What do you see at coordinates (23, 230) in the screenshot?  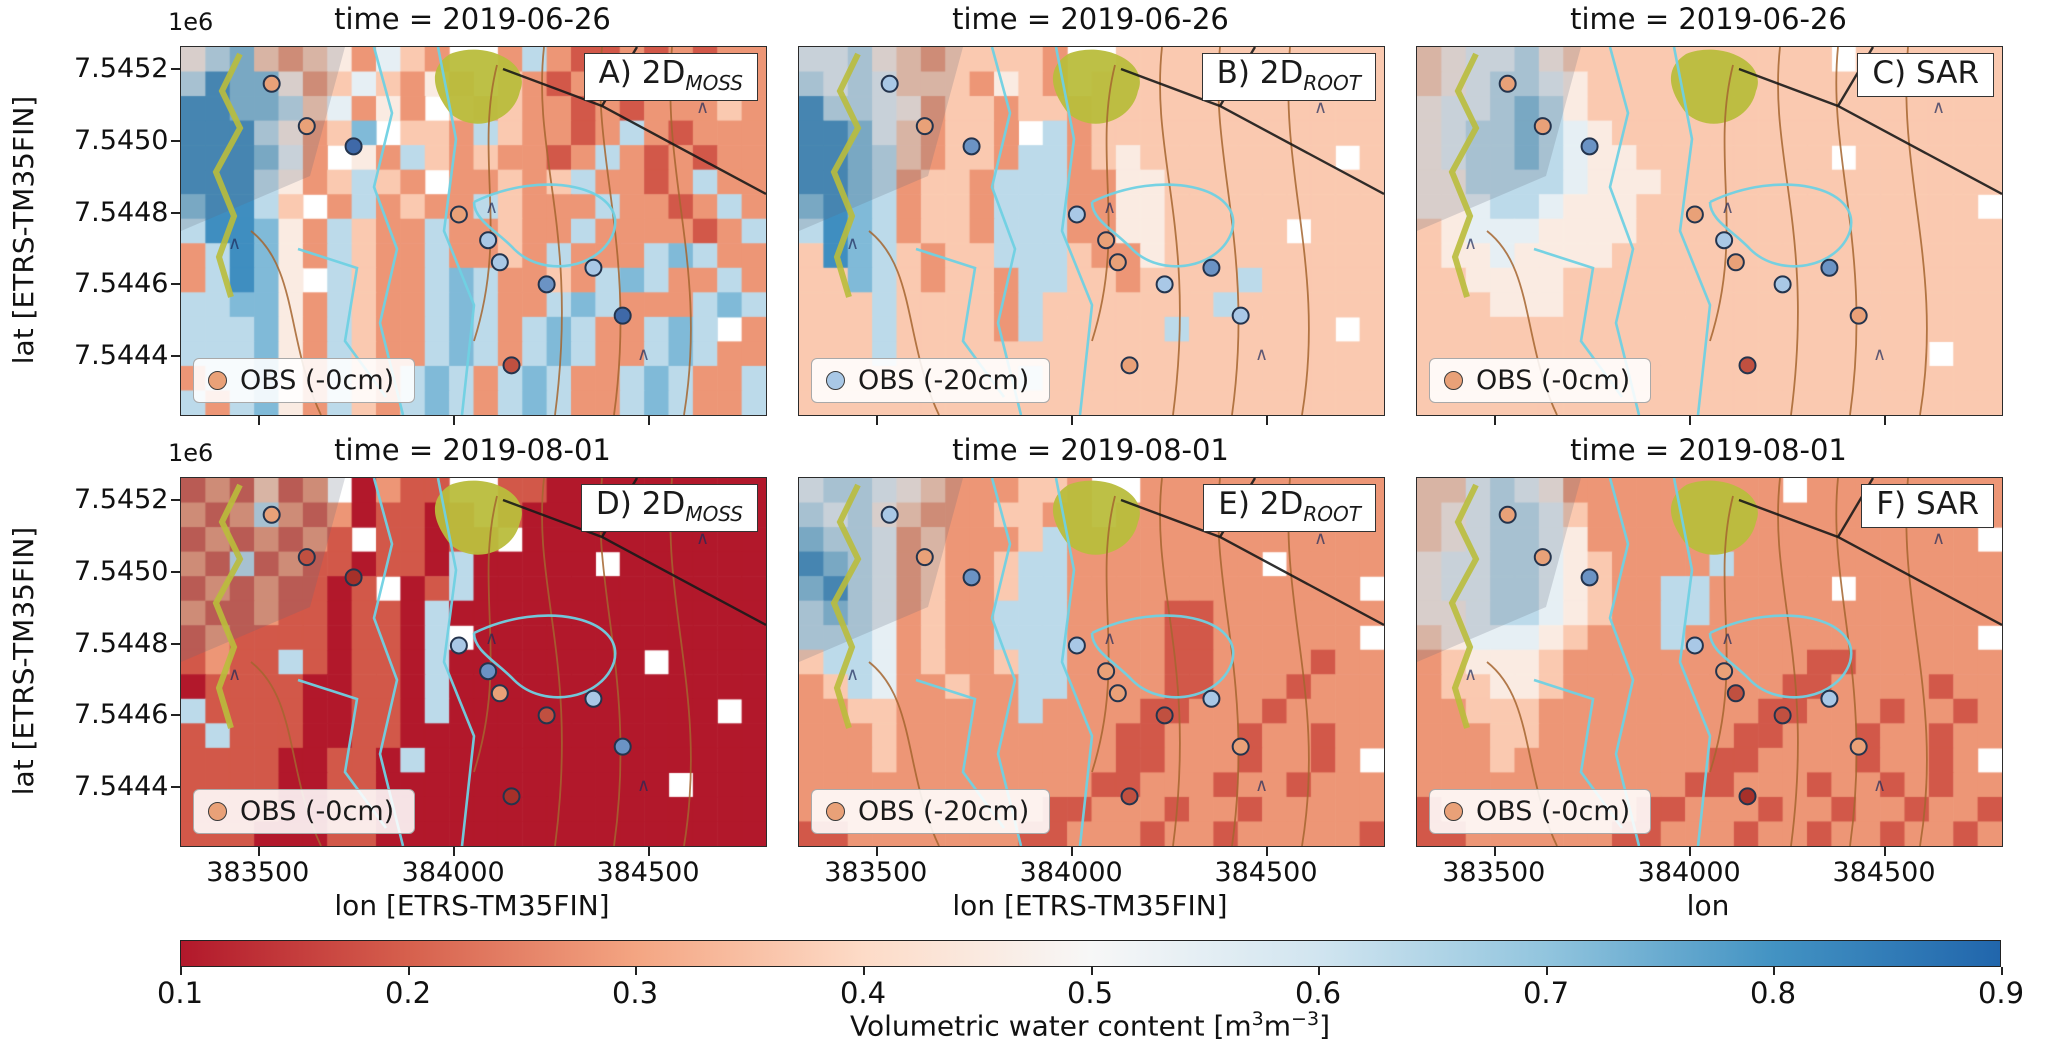 I see `y-axis-label-row1: lat [ETRS-TM35FIN]` at bounding box center [23, 230].